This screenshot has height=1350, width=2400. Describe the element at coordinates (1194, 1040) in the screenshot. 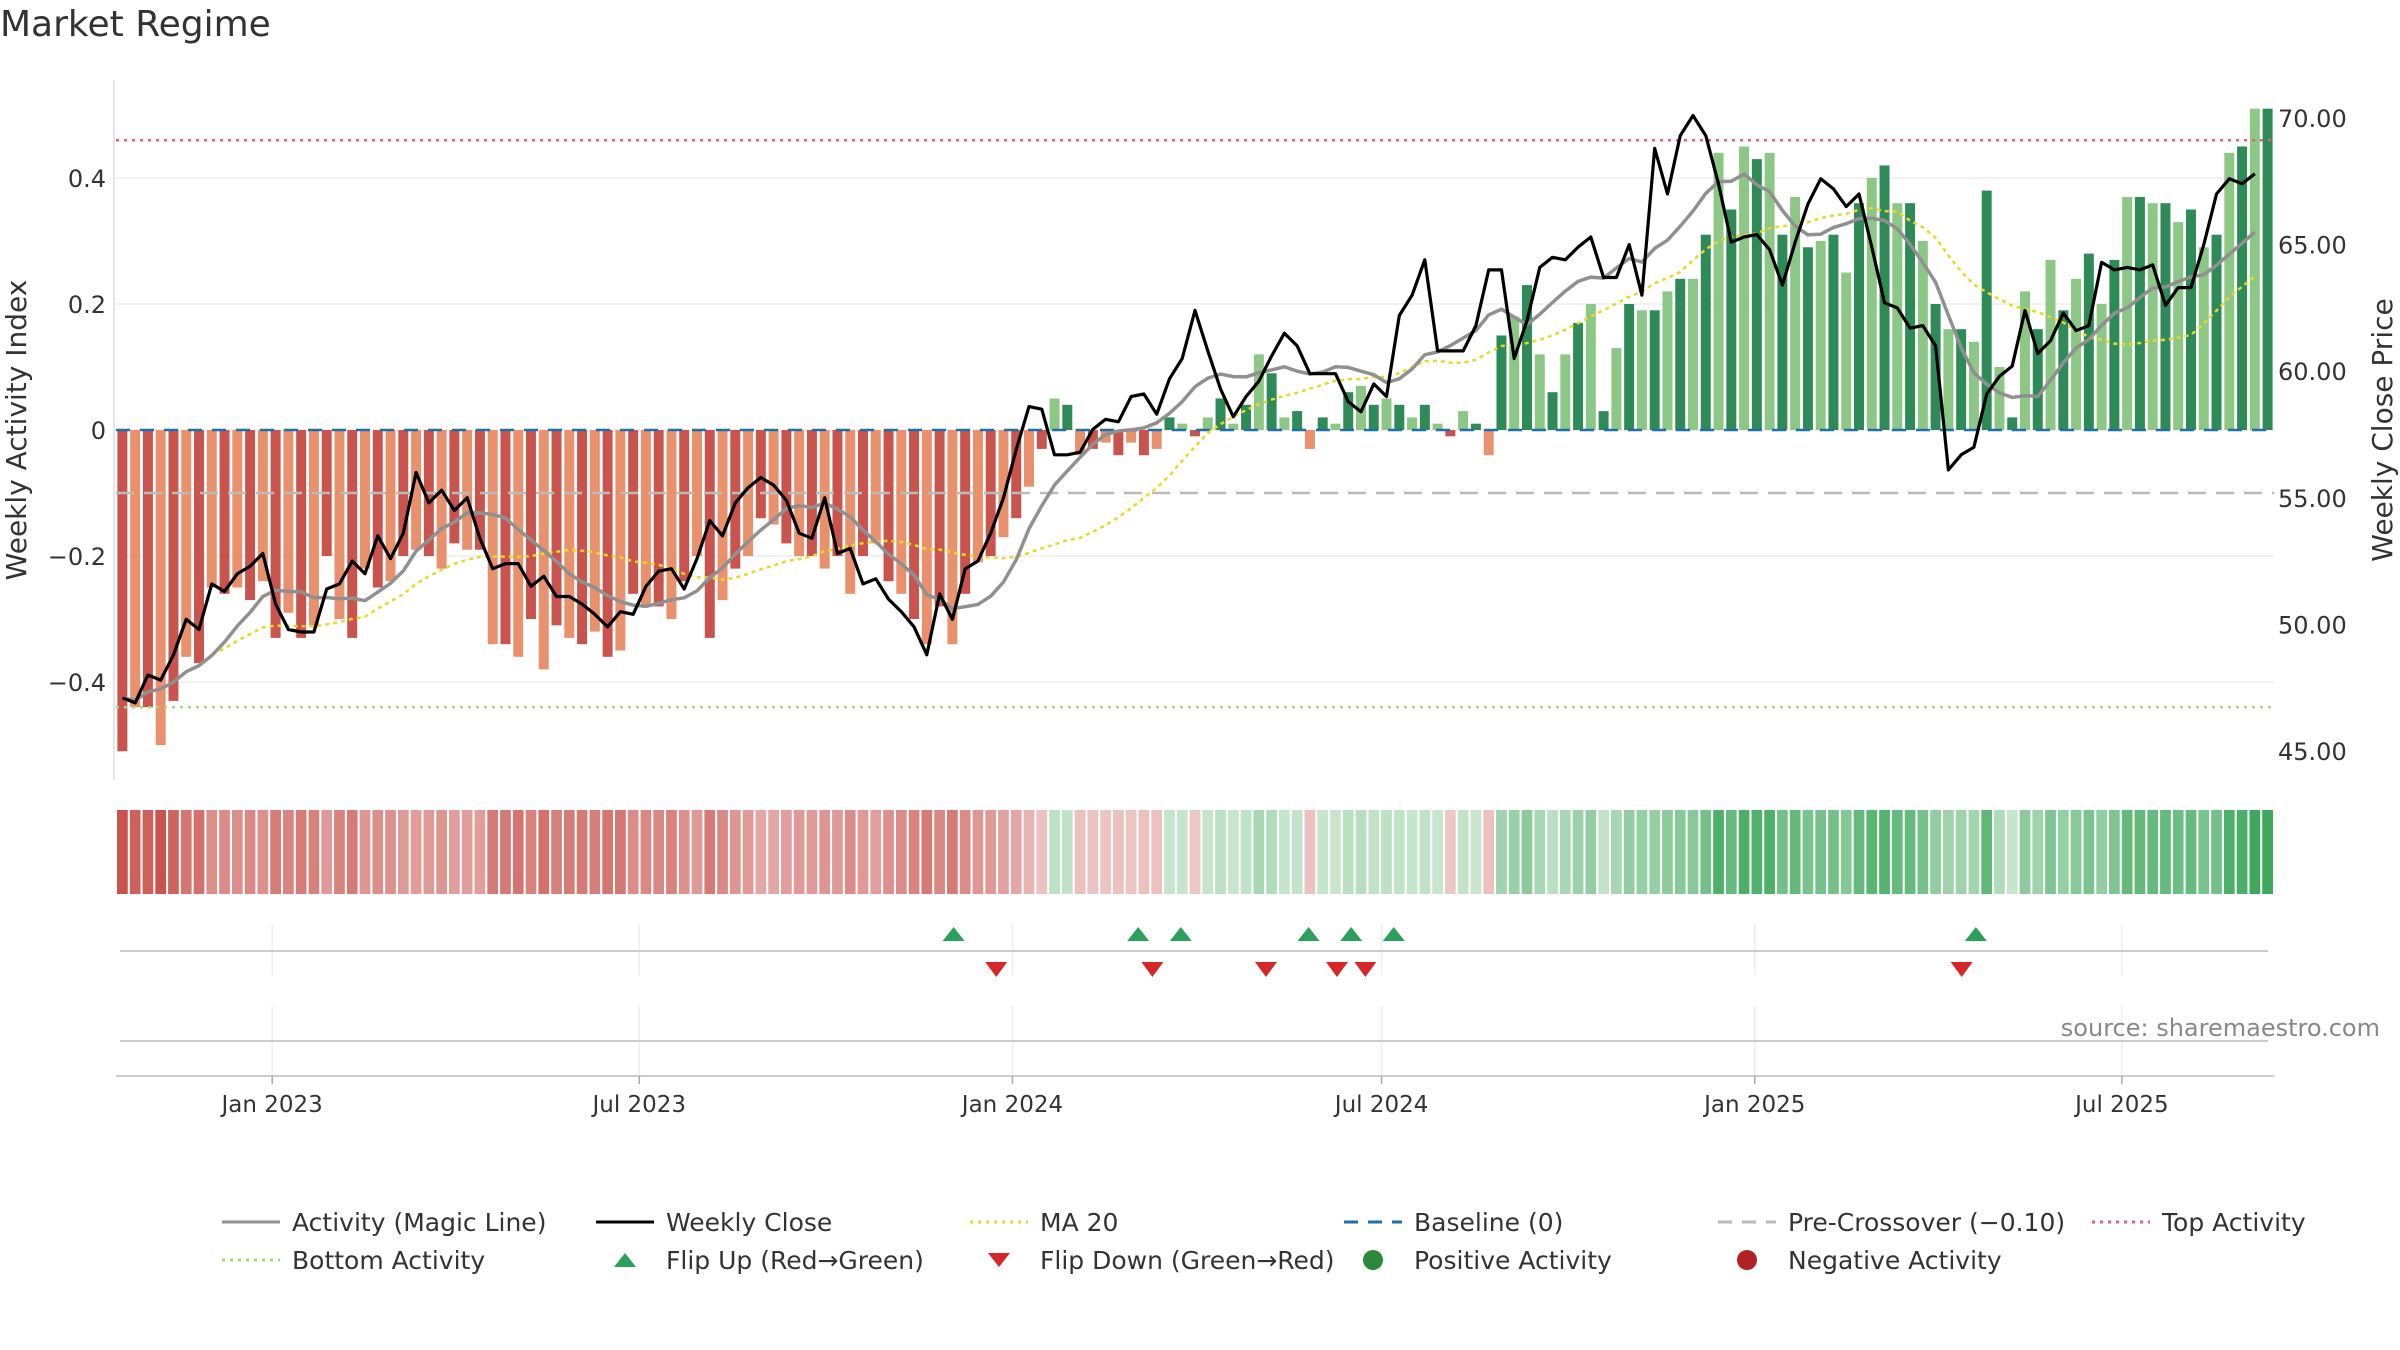

I see `empty-activity-panel` at that location.